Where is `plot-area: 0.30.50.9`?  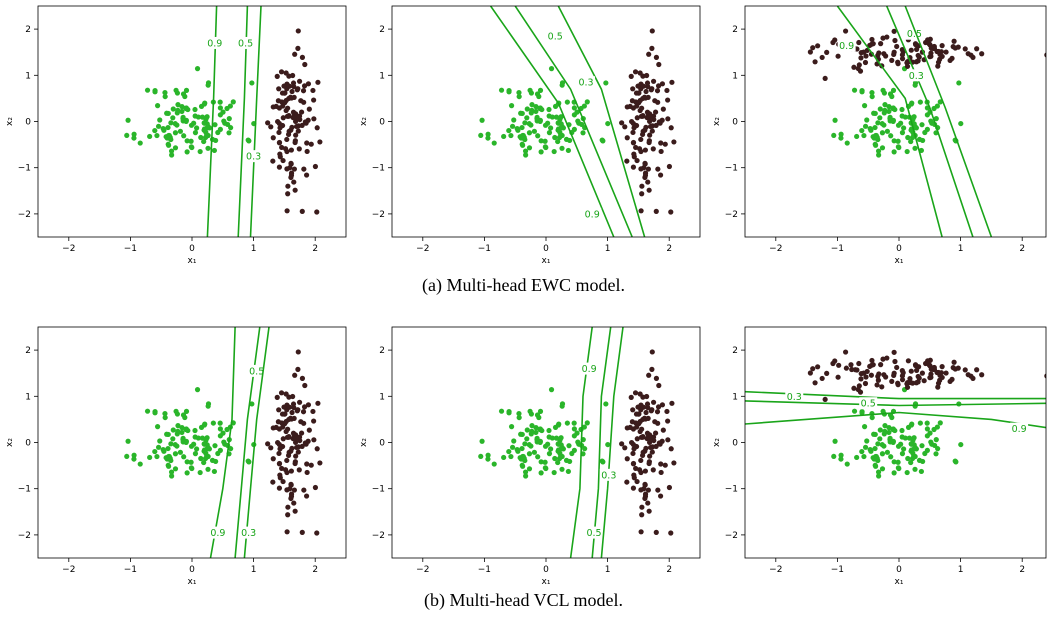
plot-area: 0.30.50.9 is located at coordinates (896, 413).